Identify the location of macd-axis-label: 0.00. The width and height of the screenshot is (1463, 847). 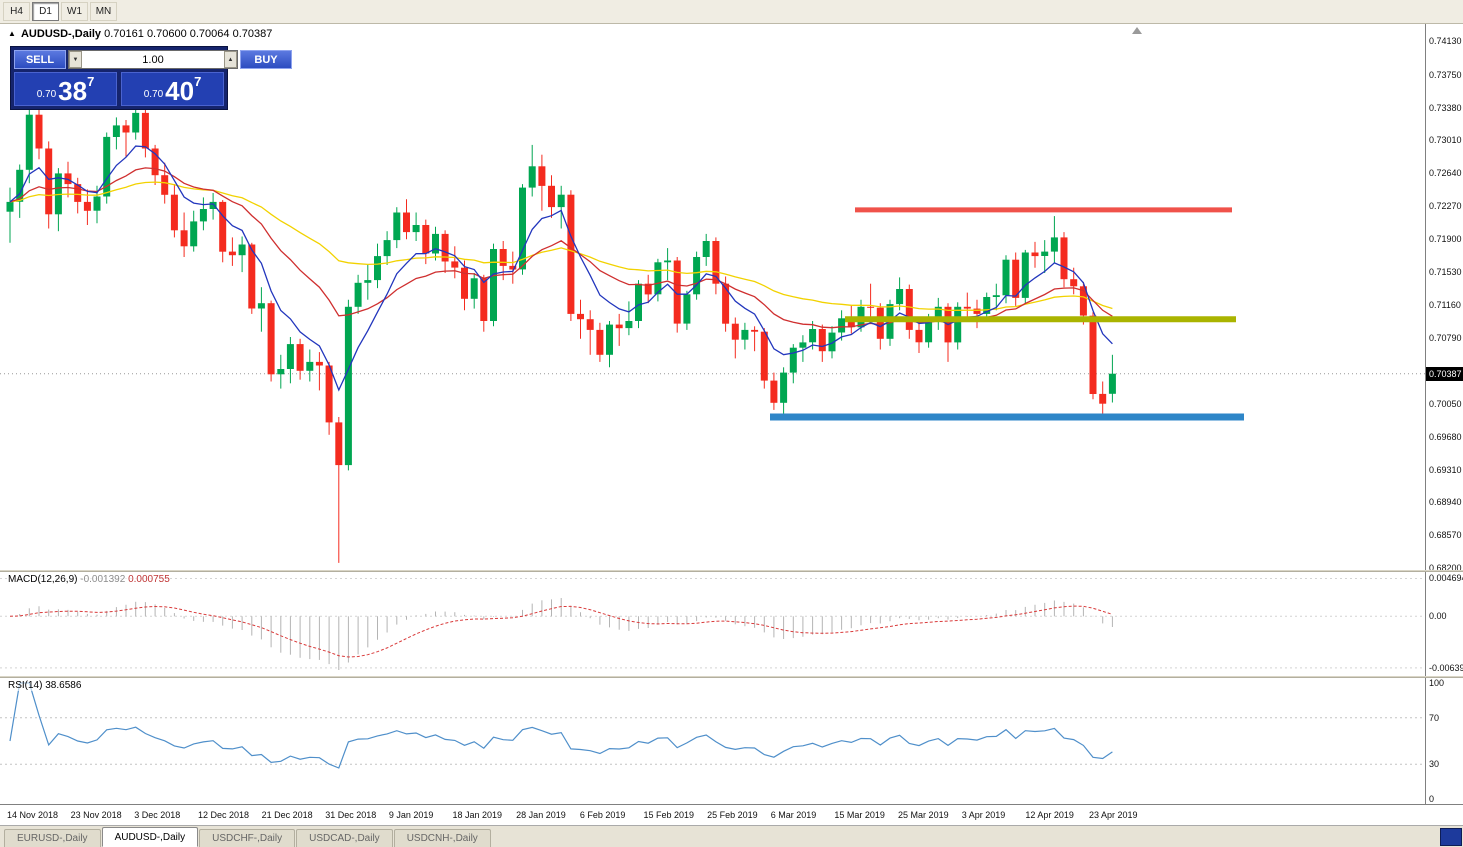
(1438, 616).